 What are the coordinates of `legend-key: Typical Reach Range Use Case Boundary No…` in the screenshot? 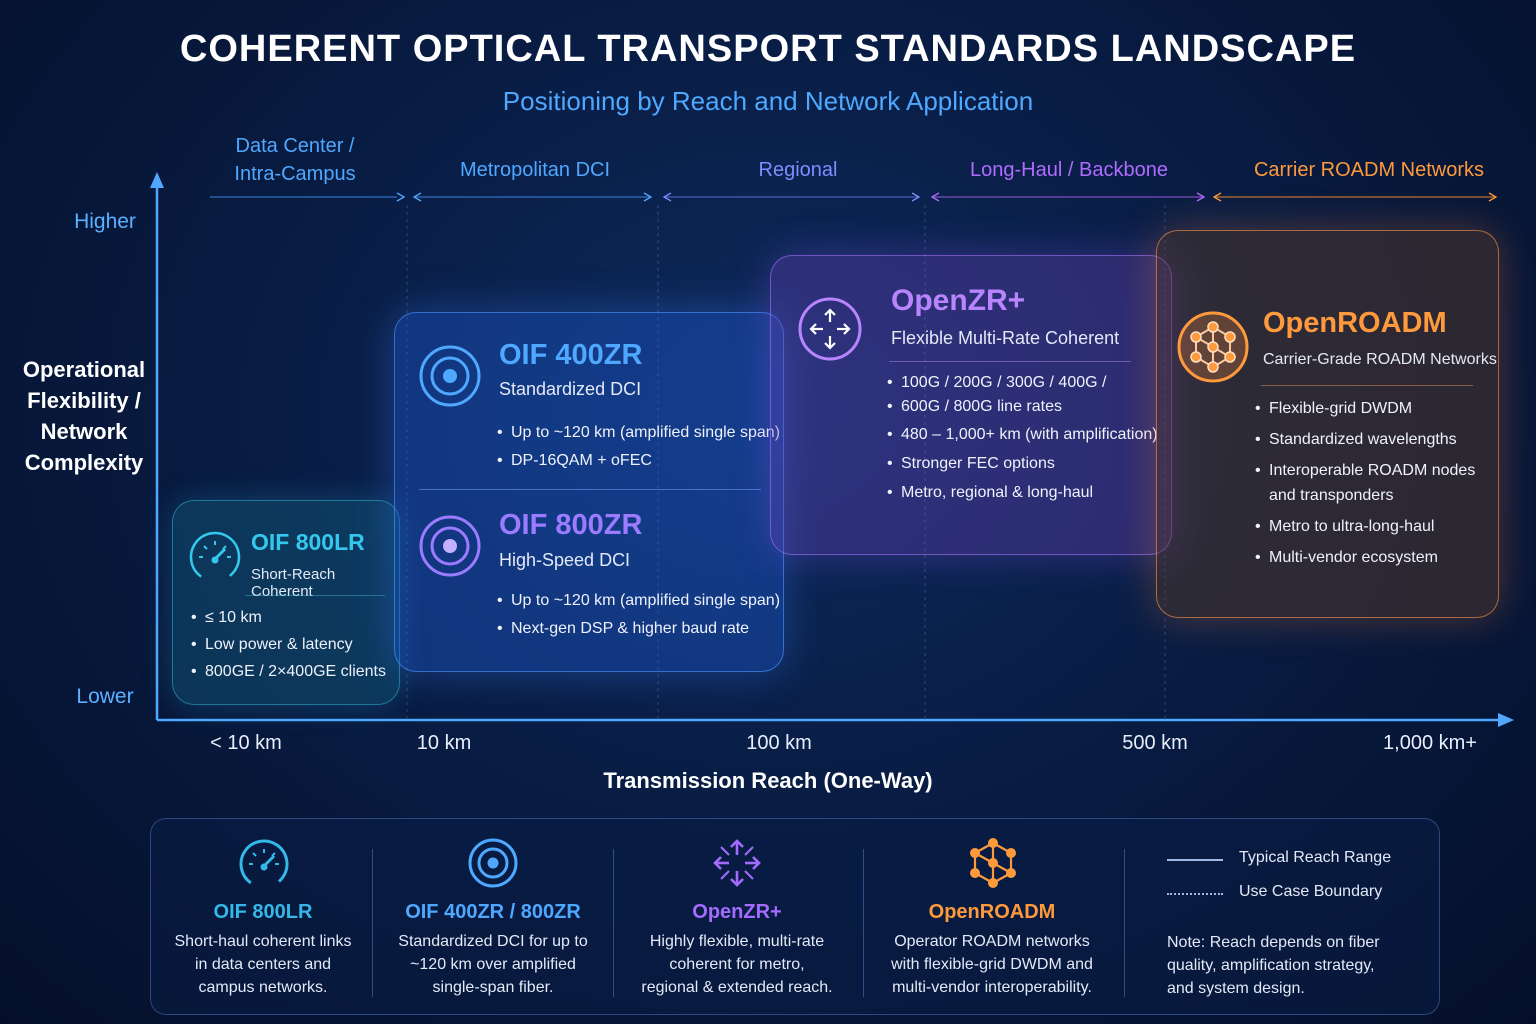 It's located at (1297, 924).